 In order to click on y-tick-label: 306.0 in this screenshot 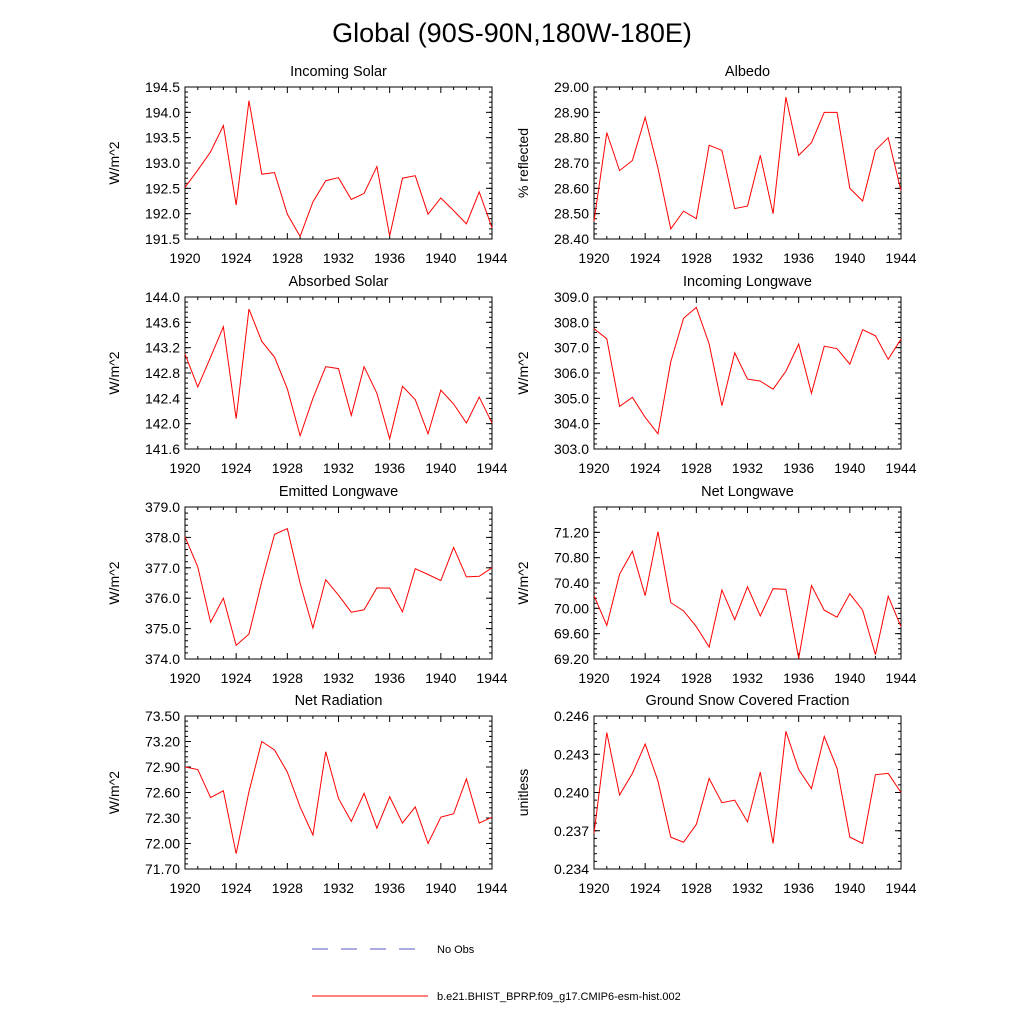, I will do `click(571, 373)`.